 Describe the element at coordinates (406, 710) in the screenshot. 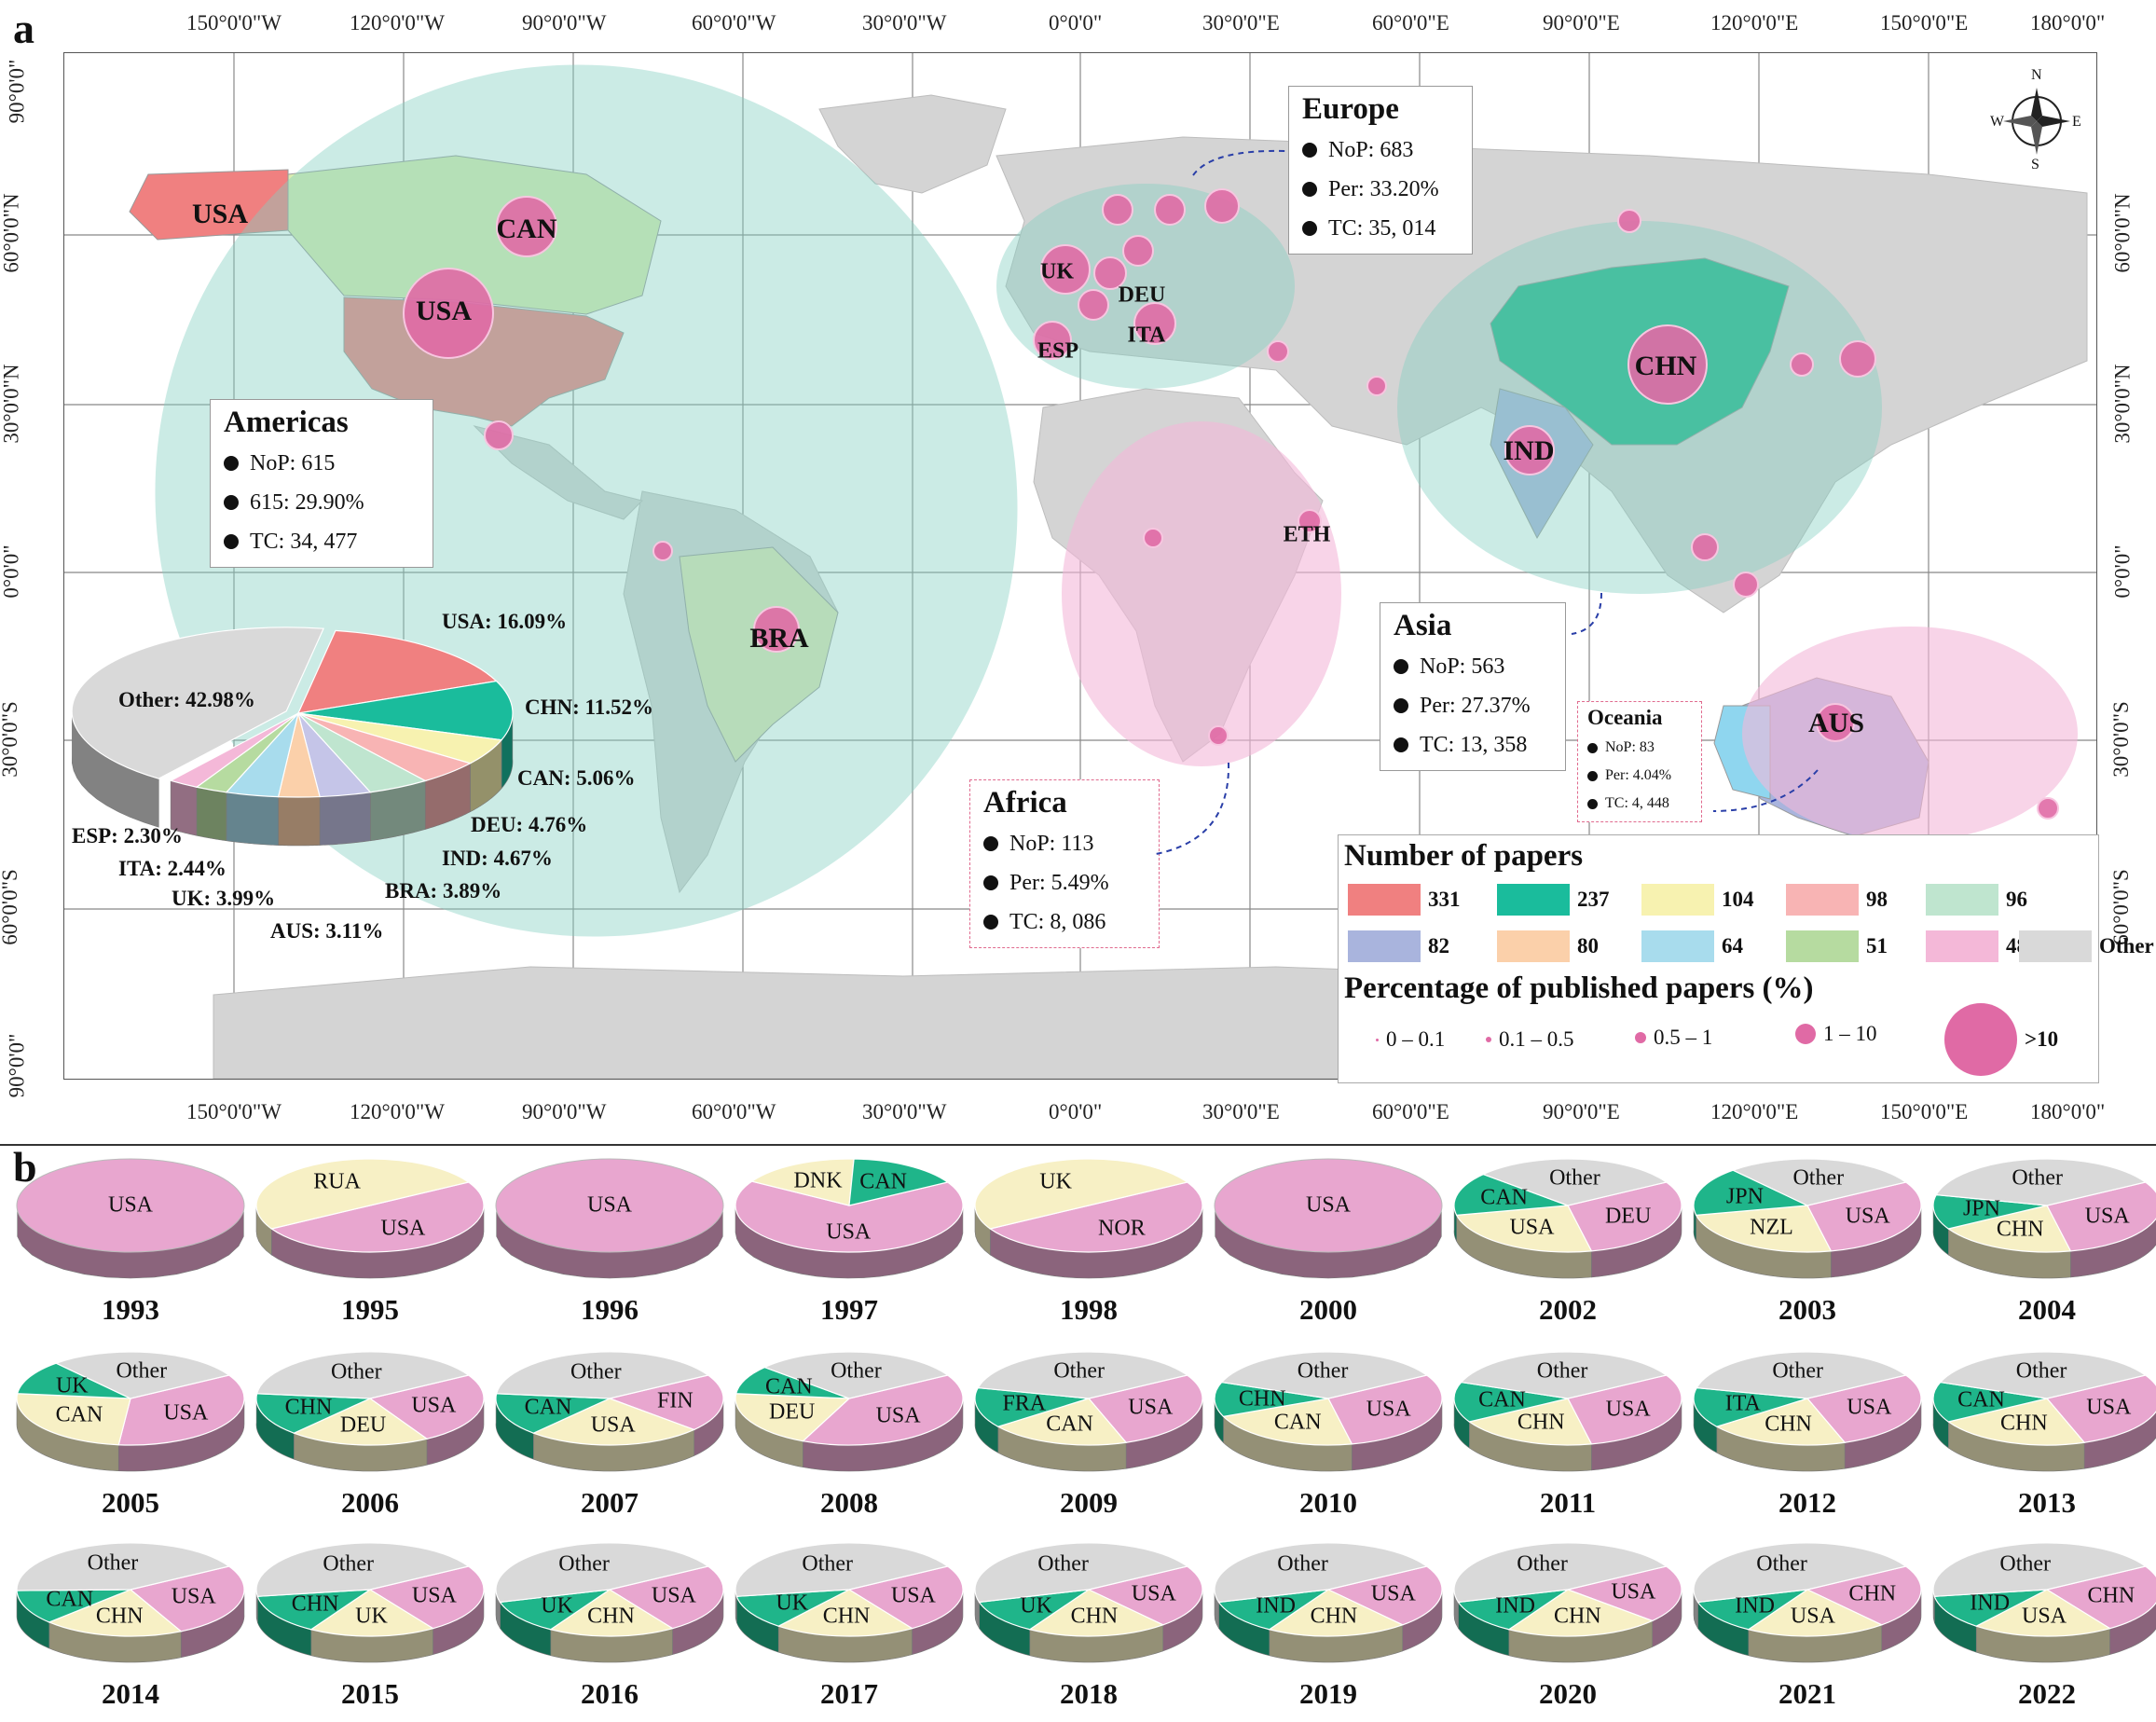

I see `overall-pie-slice-chn` at that location.